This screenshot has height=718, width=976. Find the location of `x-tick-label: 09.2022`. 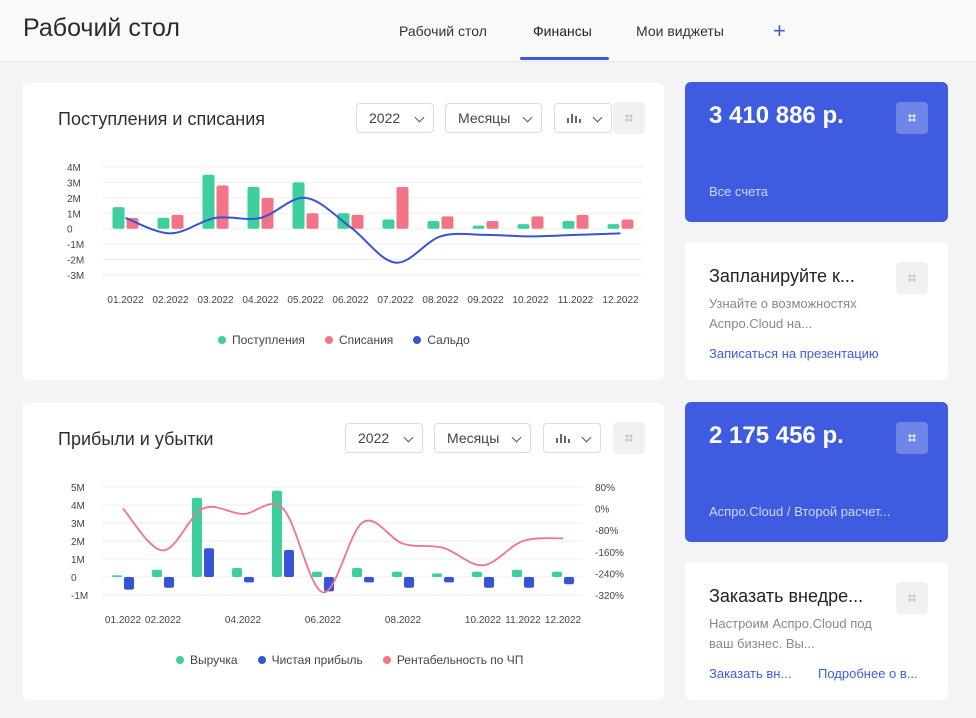

x-tick-label: 09.2022 is located at coordinates (485, 300).